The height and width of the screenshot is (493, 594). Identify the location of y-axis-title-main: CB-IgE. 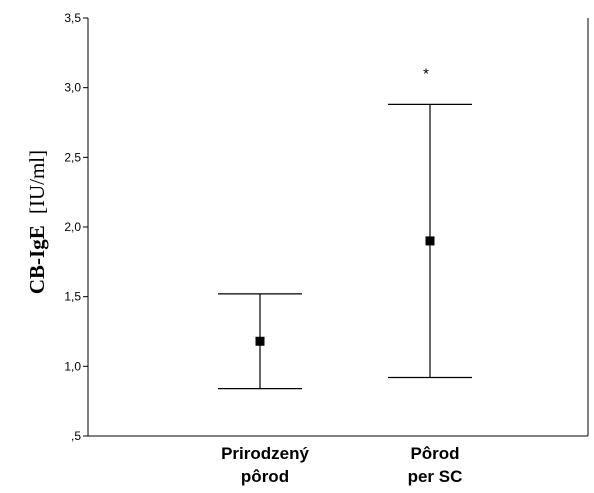
(37, 259).